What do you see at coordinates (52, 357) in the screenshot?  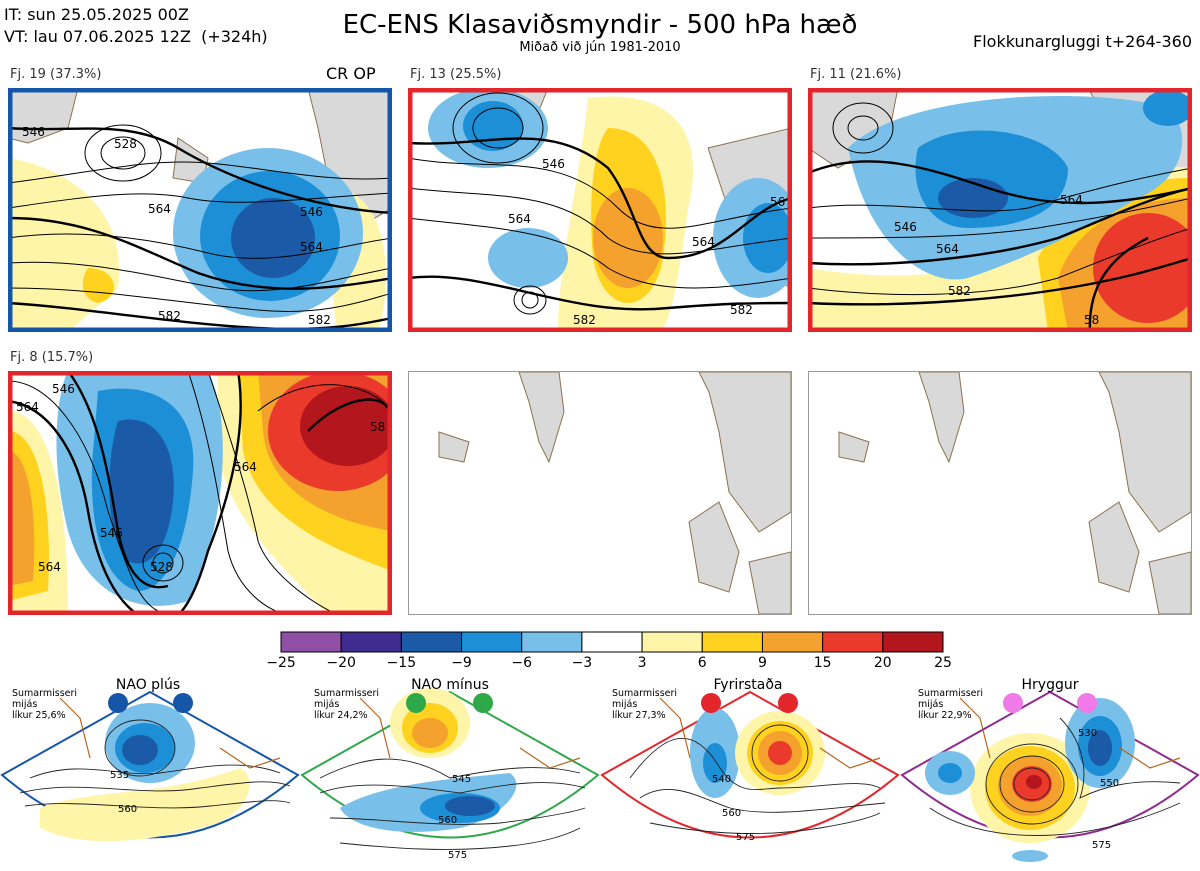 I see `cluster-label-4: Fj. 8 (15.7%)` at bounding box center [52, 357].